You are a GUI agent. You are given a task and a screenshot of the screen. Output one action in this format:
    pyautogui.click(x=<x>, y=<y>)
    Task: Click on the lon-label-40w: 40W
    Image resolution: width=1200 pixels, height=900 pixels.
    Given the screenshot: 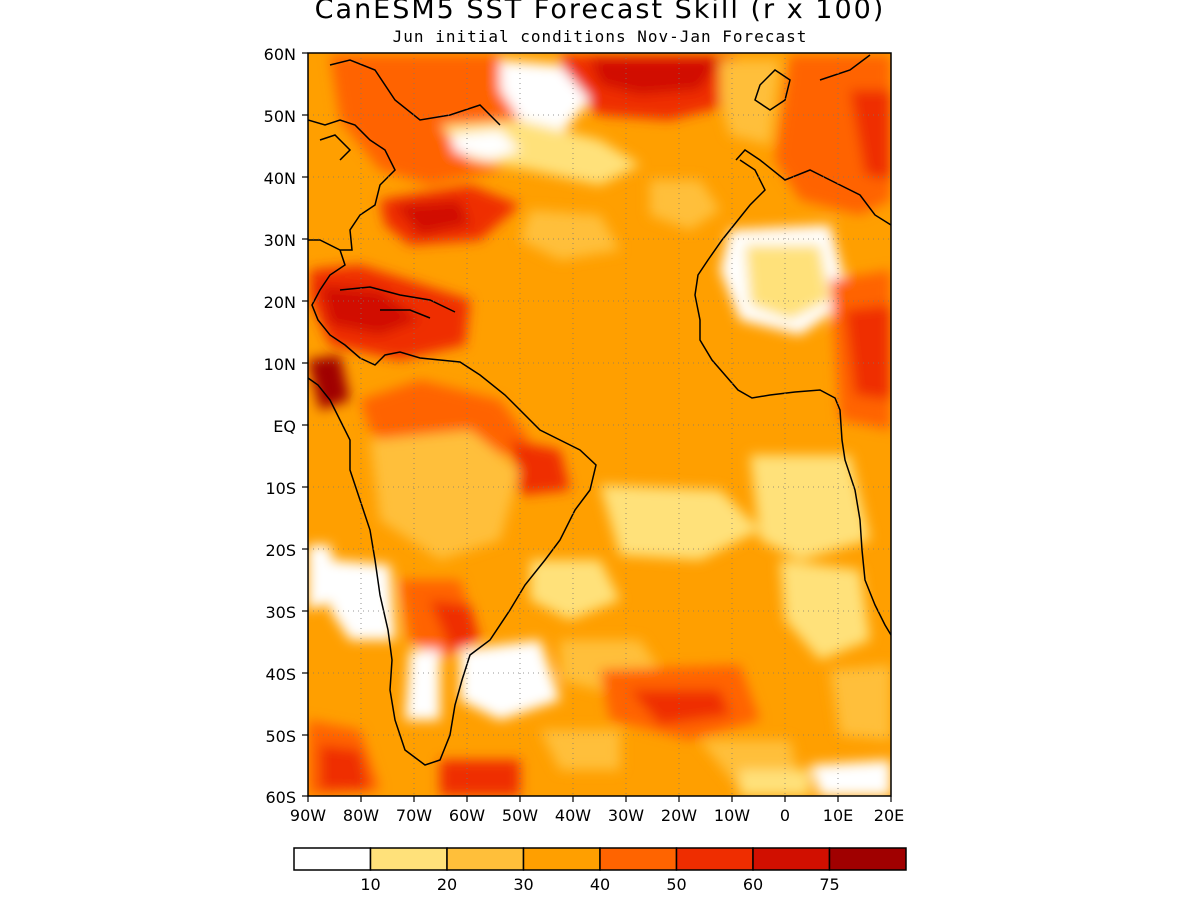 What is the action you would take?
    pyautogui.click(x=573, y=815)
    